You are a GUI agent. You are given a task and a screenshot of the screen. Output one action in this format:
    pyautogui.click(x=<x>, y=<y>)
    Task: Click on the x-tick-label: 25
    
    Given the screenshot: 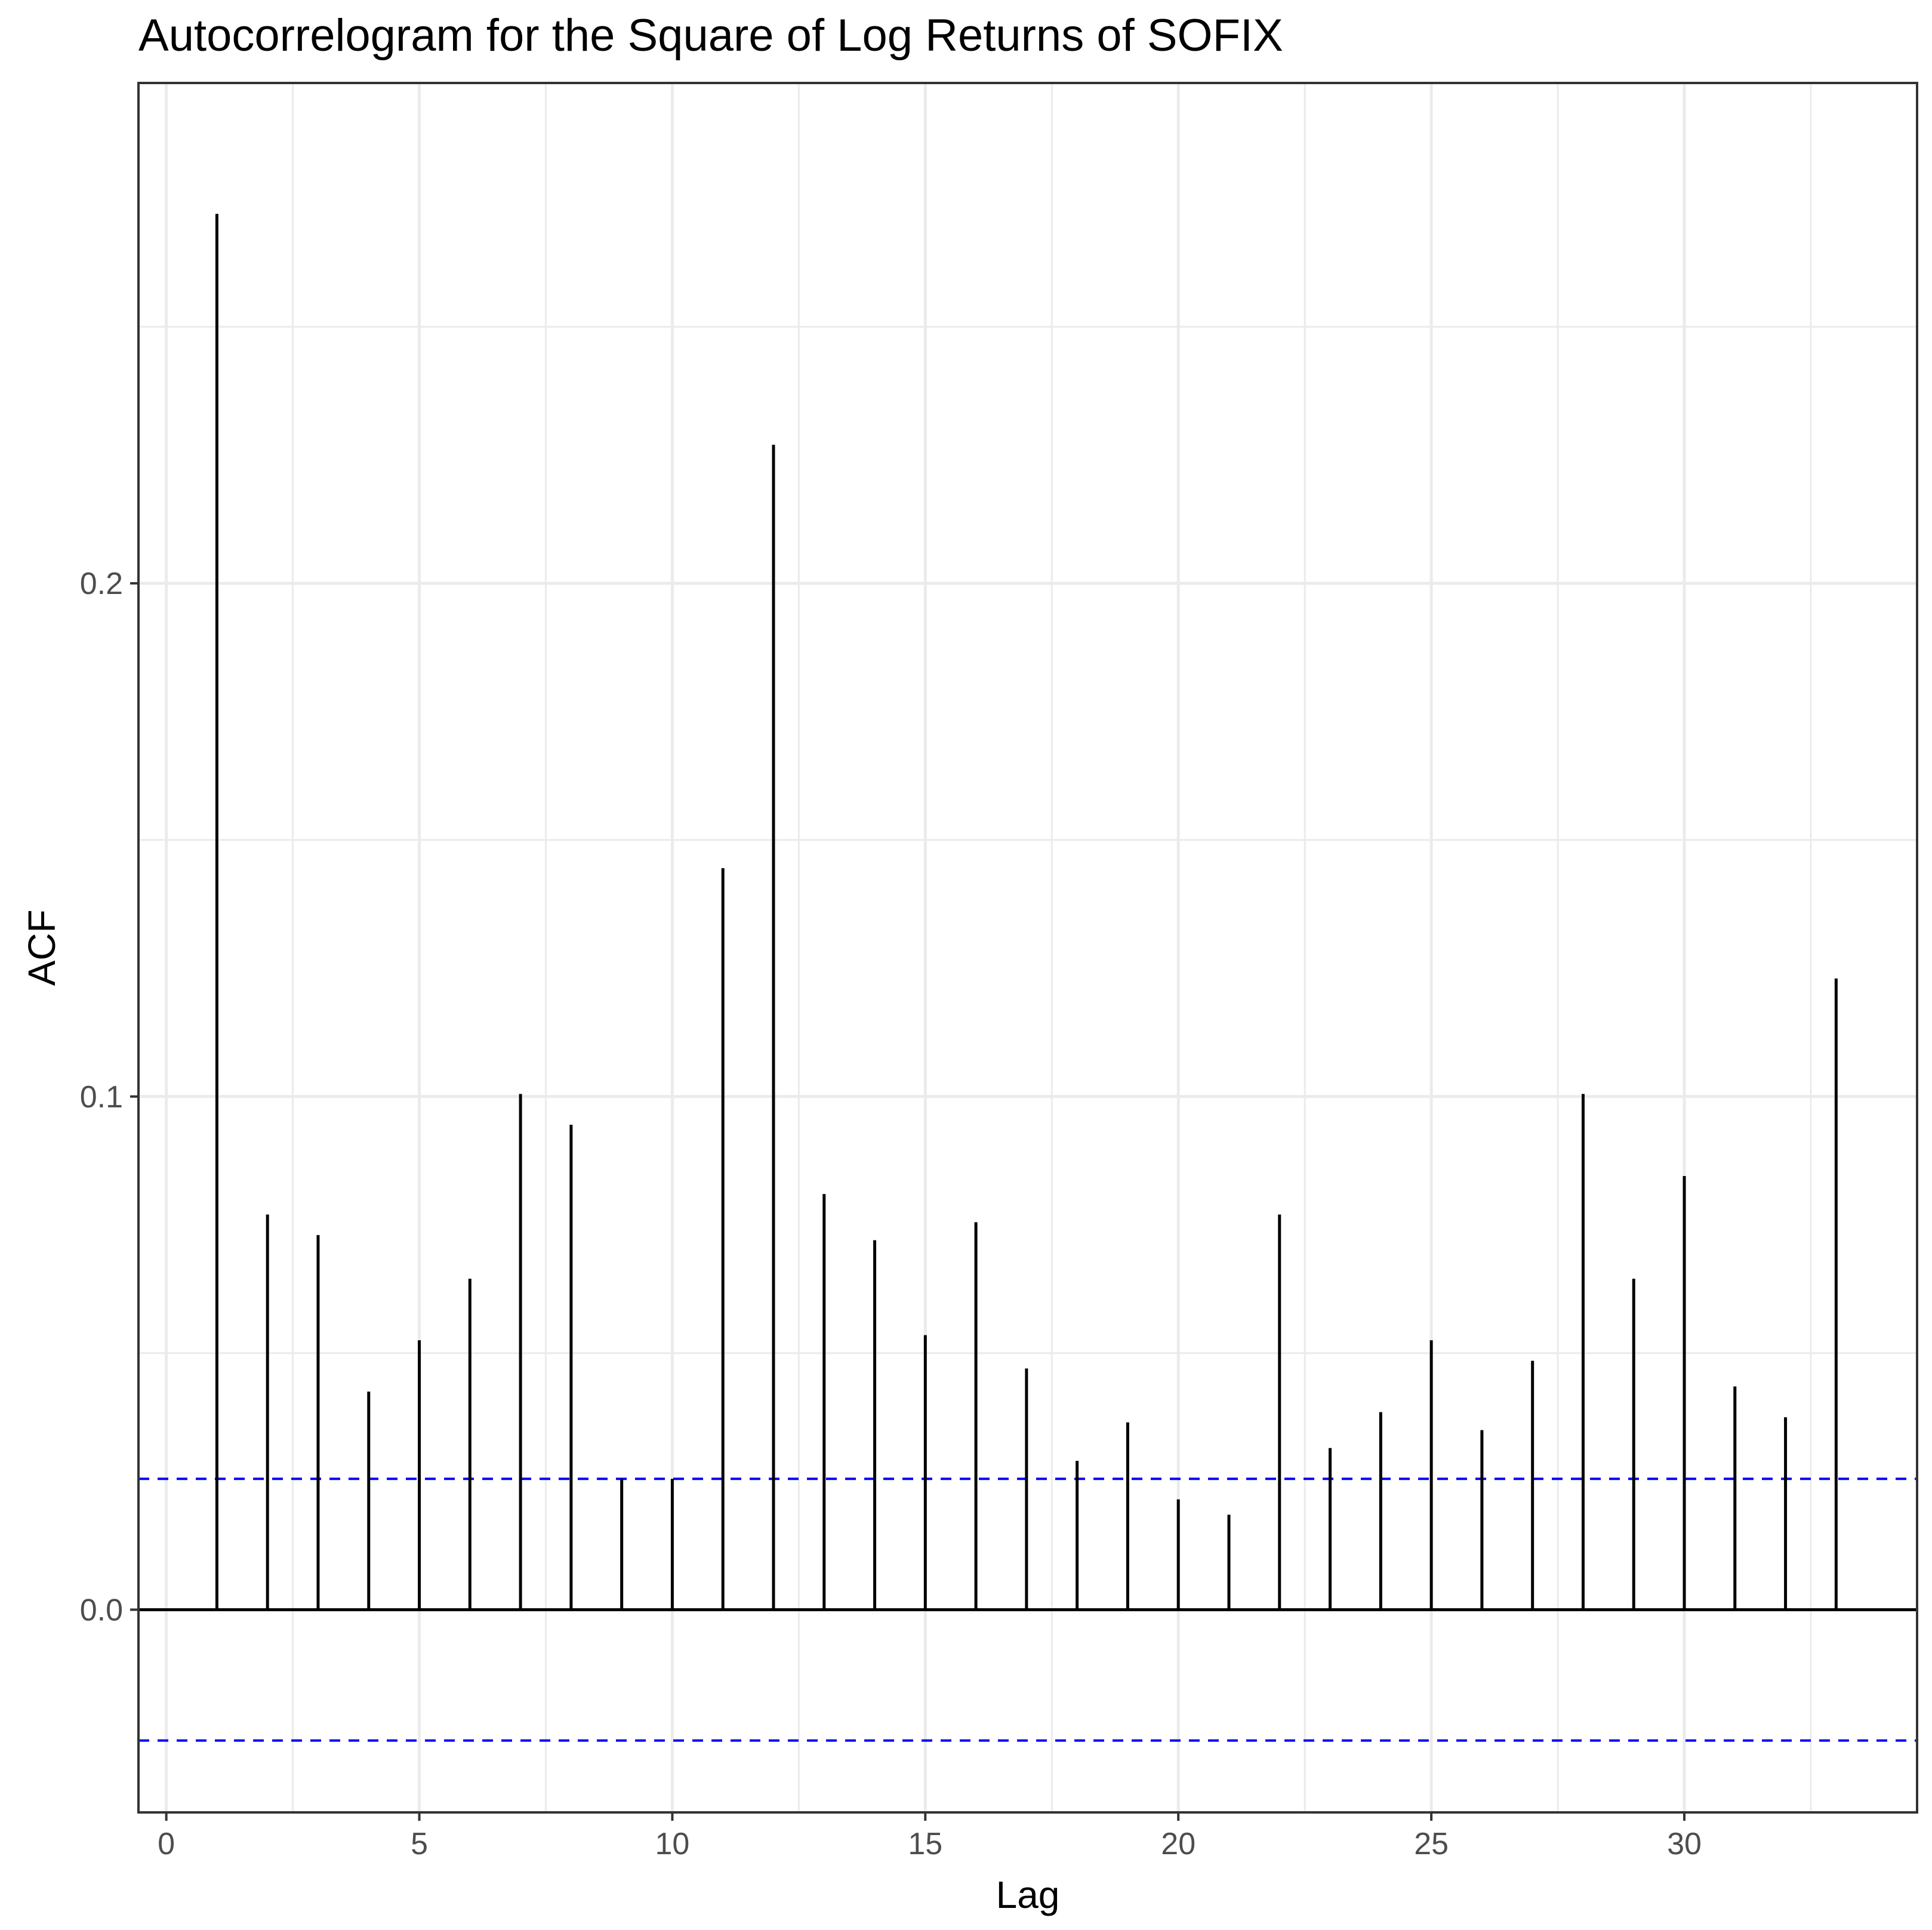 What is the action you would take?
    pyautogui.click(x=1431, y=1844)
    